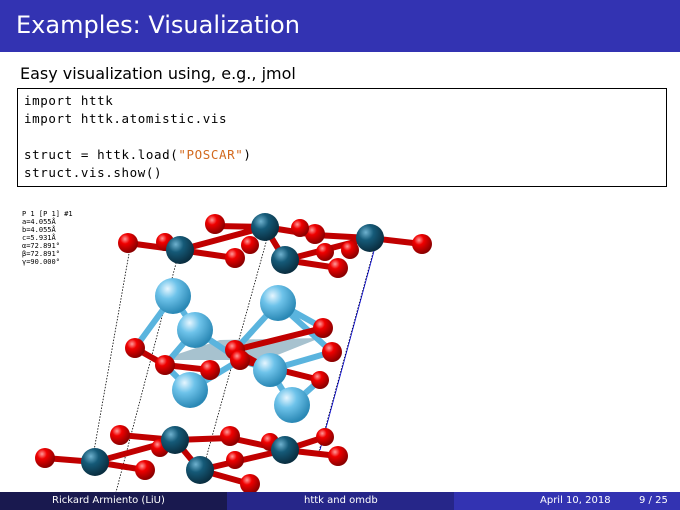  Describe the element at coordinates (39, 237) in the screenshot. I see `info-line-4: c=5.931Å` at that location.